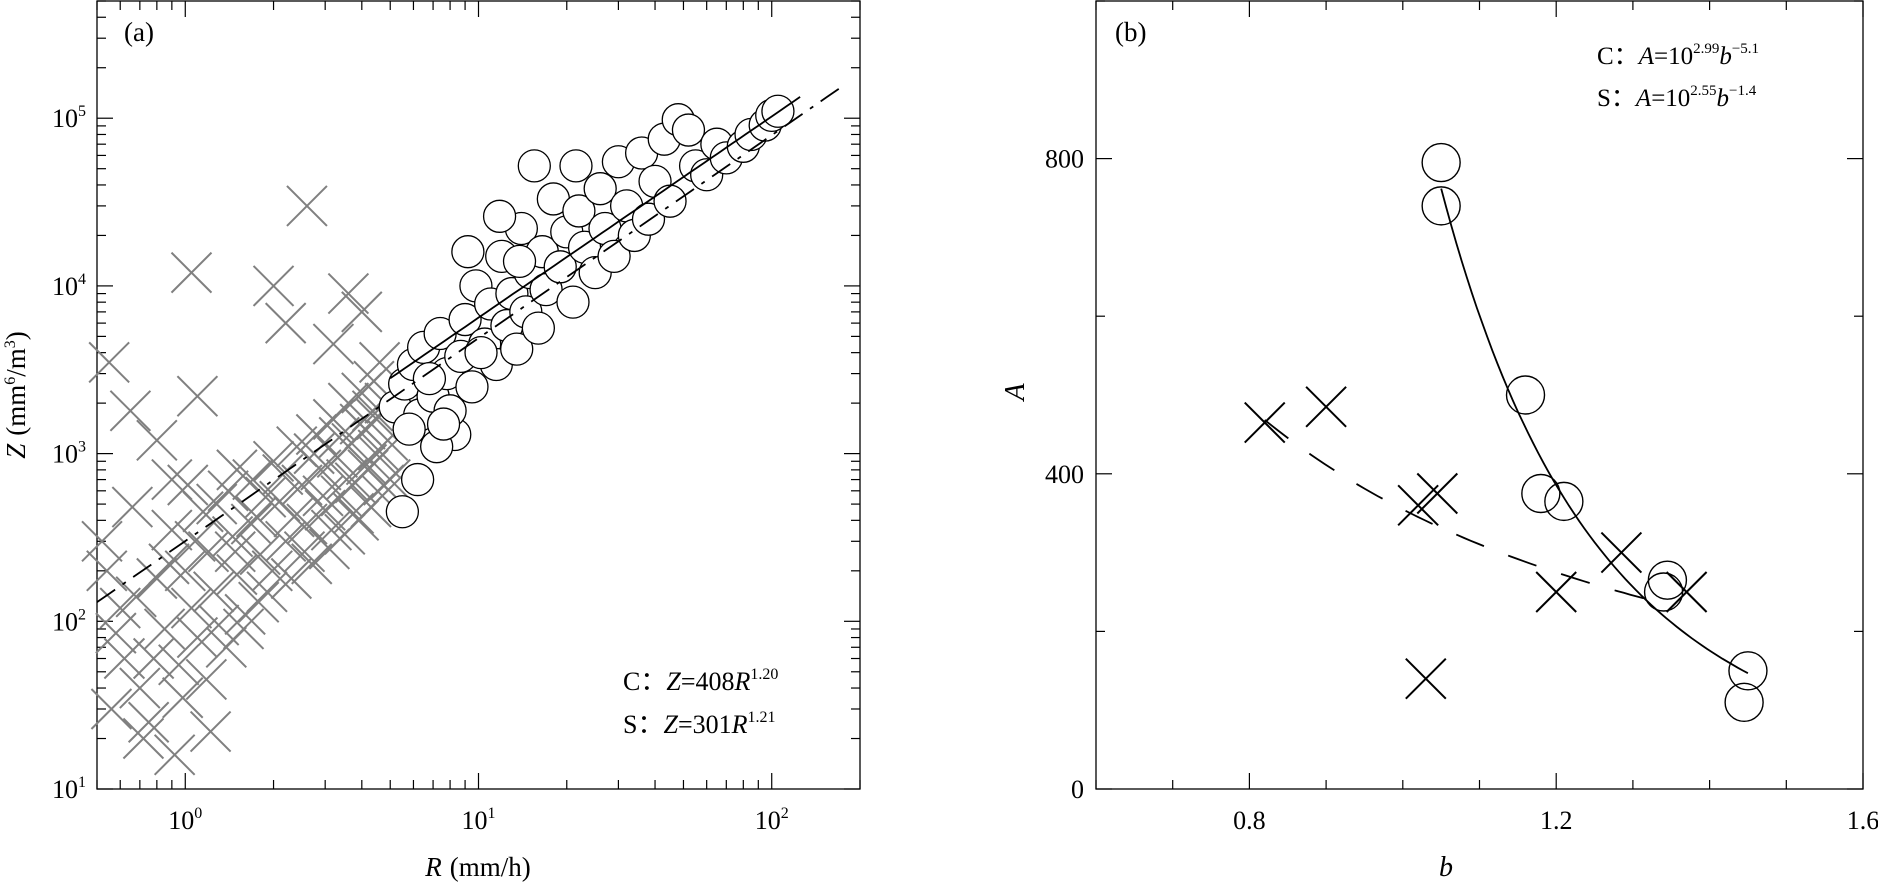  Describe the element at coordinates (479, 820) in the screenshot. I see `x-tick-label-a: 10¹` at that location.